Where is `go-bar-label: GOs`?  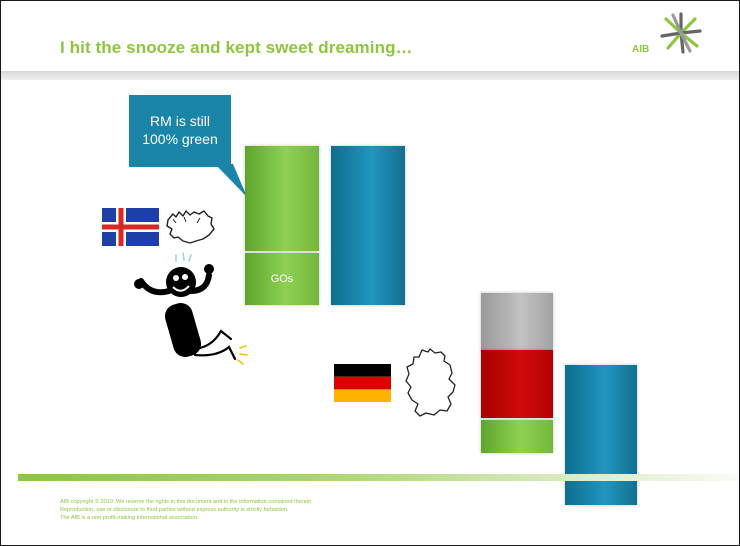 go-bar-label: GOs is located at coordinates (282, 279).